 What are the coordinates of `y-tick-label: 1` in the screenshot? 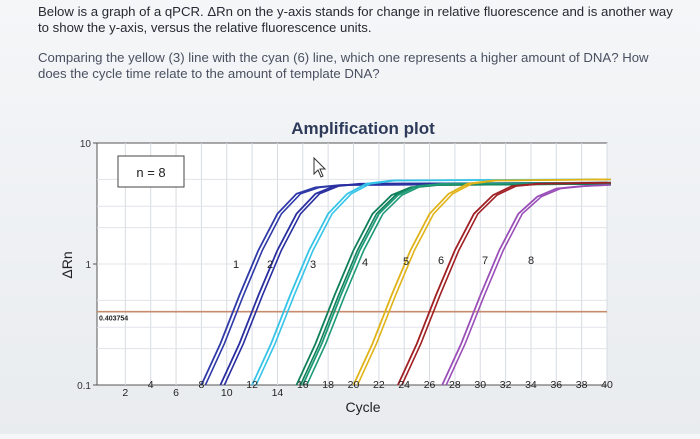 It's located at (88, 265).